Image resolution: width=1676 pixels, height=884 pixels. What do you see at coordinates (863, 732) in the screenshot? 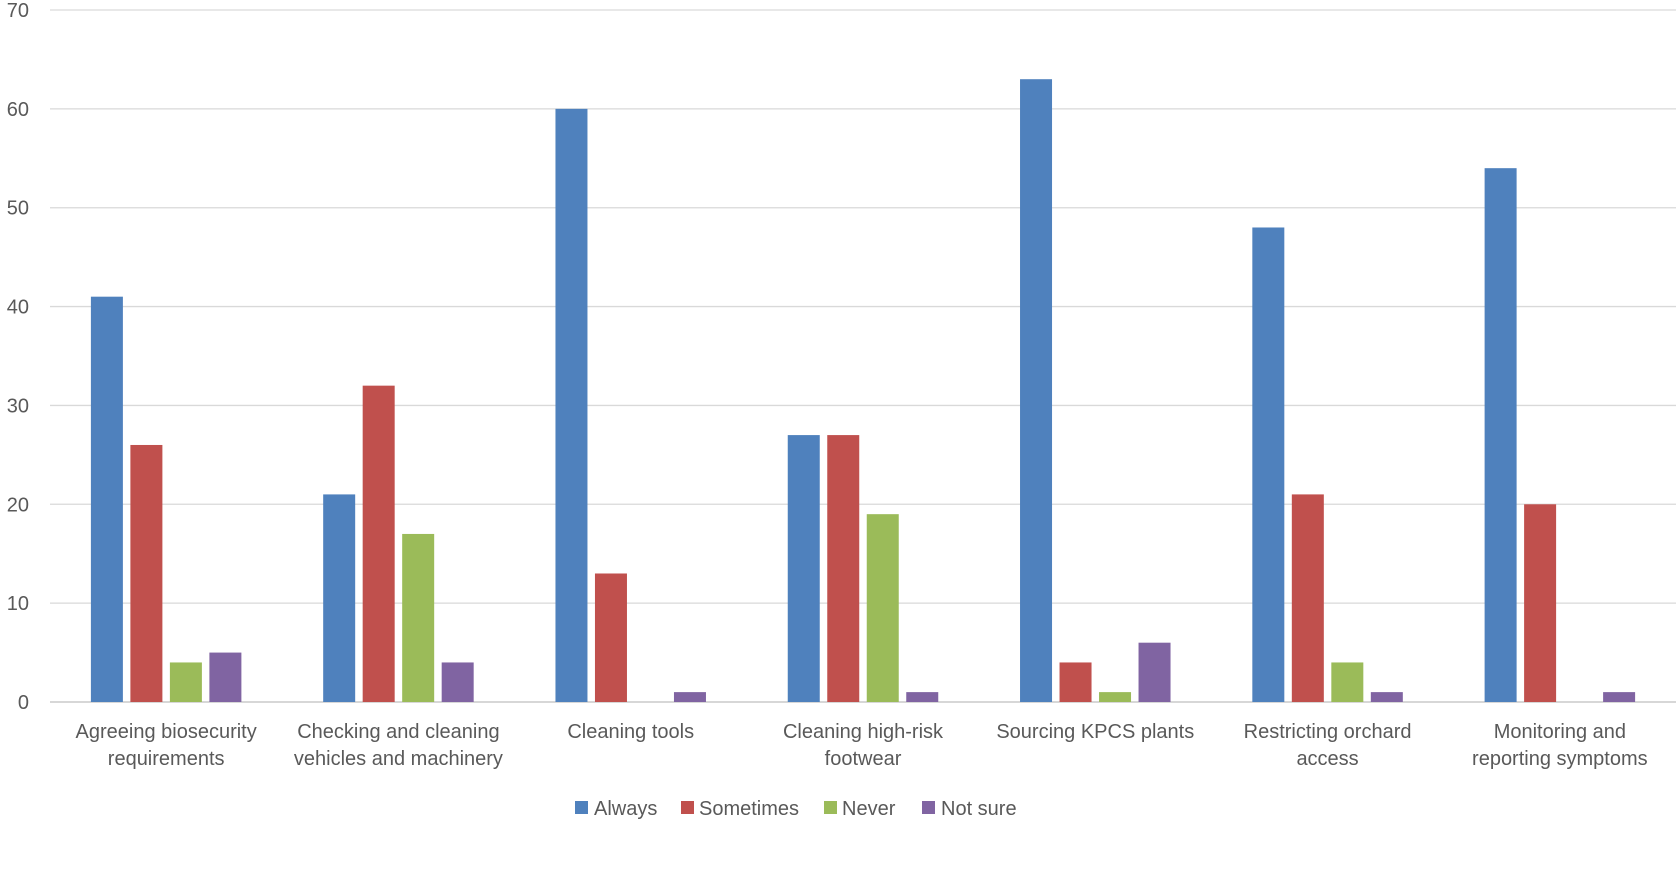
I see `x-category-label-line: Cleaning high-risk` at bounding box center [863, 732].